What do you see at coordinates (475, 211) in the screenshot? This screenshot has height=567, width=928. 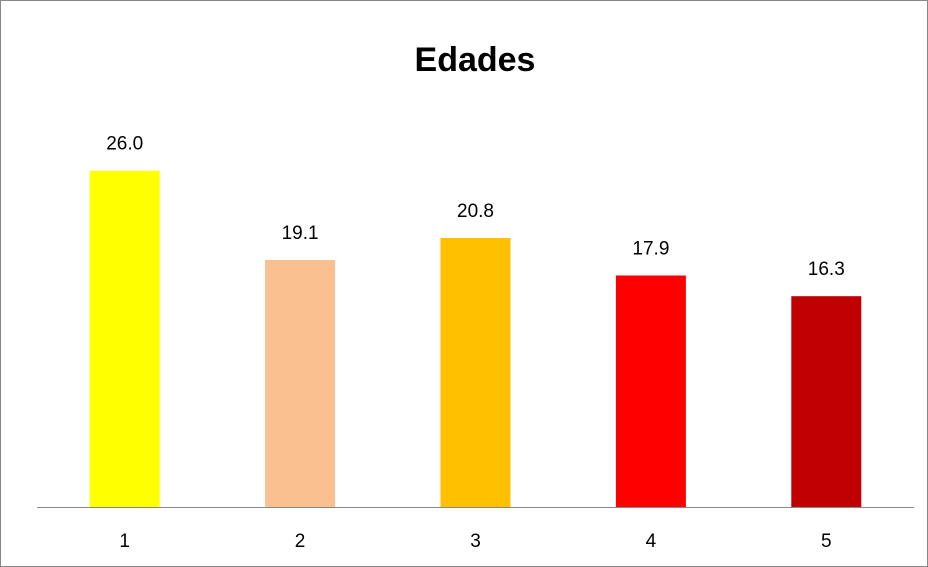 I see `data-label: 20.8` at bounding box center [475, 211].